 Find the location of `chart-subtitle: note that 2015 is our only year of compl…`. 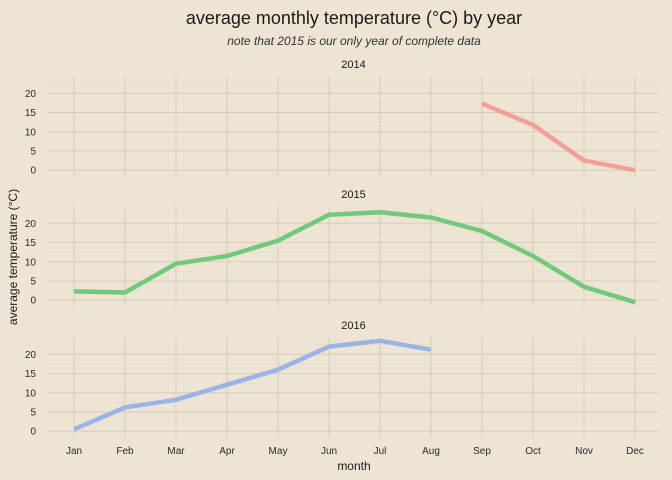

chart-subtitle: note that 2015 is our only year of compl… is located at coordinates (354, 41).